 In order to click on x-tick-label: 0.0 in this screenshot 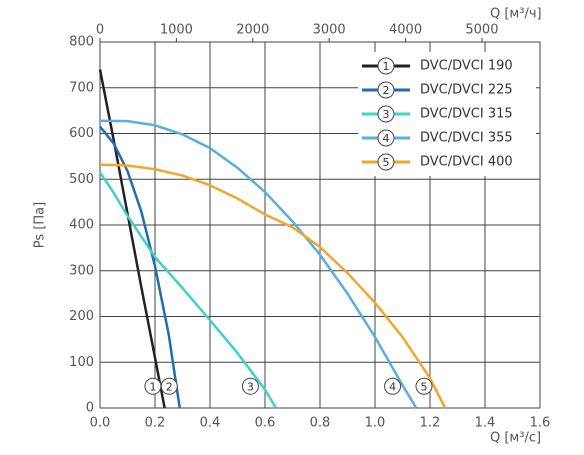, I will do `click(100, 423)`.